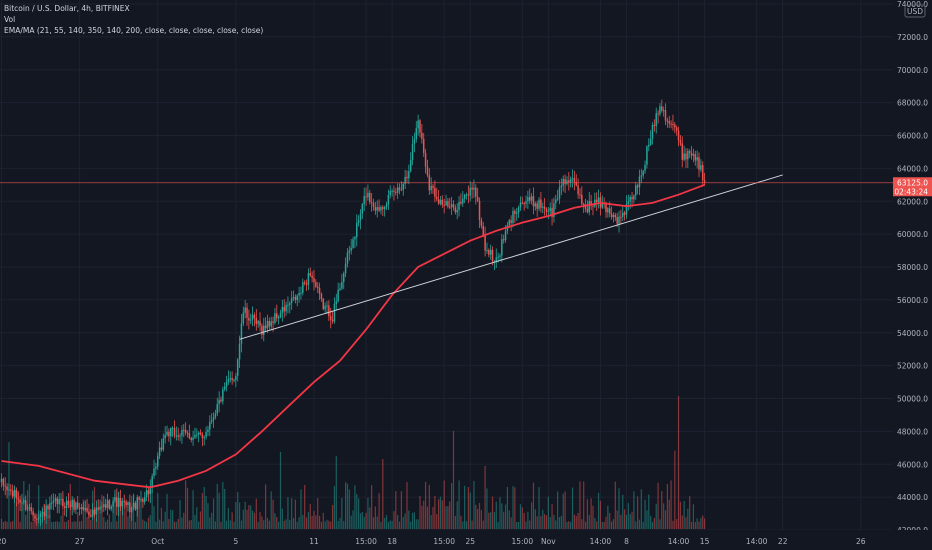 The height and width of the screenshot is (550, 932). What do you see at coordinates (915, 11) in the screenshot?
I see `currency-badge` at bounding box center [915, 11].